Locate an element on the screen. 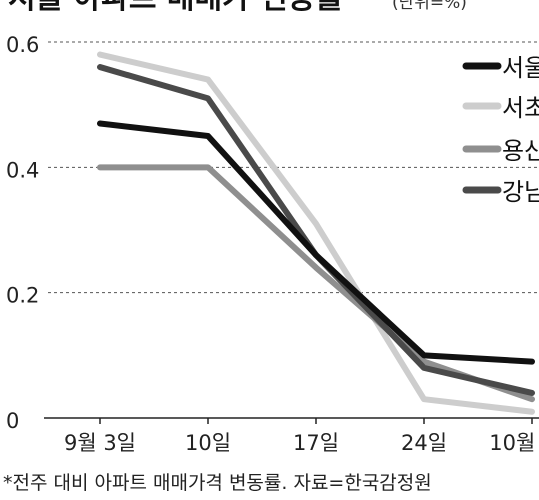 Image resolution: width=539 pixels, height=500 pixels. chart-unit: (단위=%) is located at coordinates (429, 6).